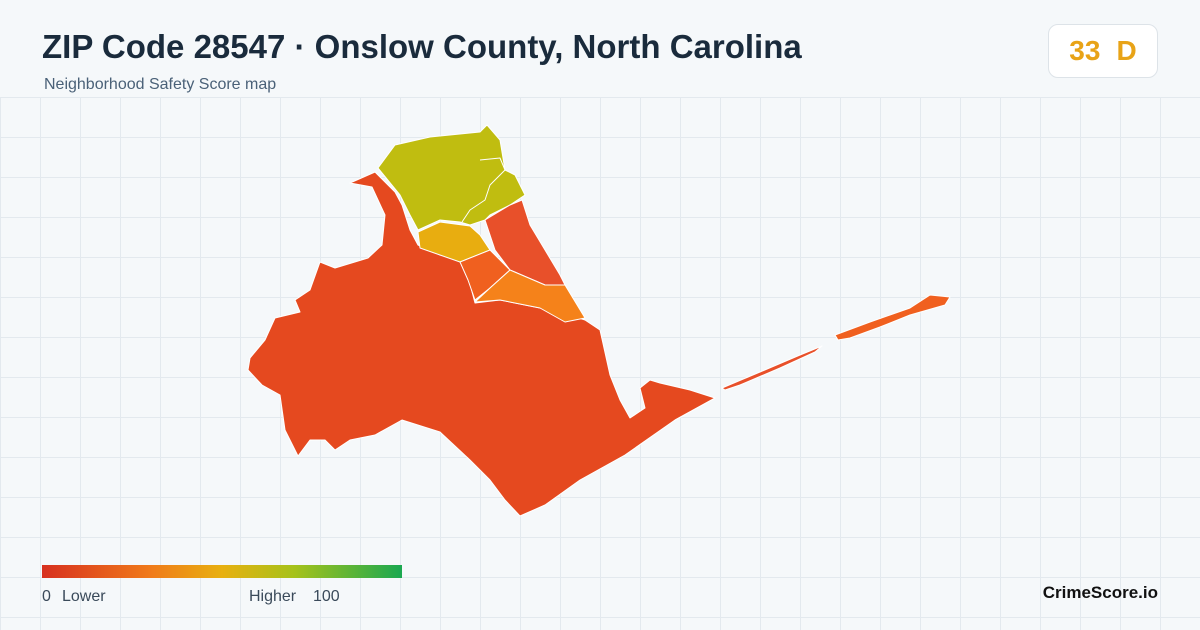 The height and width of the screenshot is (630, 1200). Describe the element at coordinates (160, 84) in the screenshot. I see `subtitle: Neighborhood Safety Score map` at that location.